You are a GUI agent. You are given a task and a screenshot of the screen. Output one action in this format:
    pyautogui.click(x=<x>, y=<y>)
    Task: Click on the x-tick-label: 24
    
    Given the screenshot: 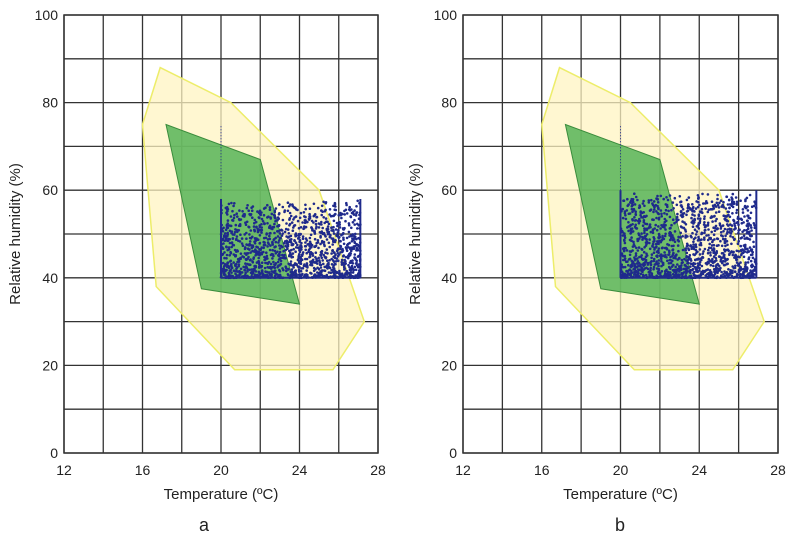 What is the action you would take?
    pyautogui.click(x=300, y=470)
    